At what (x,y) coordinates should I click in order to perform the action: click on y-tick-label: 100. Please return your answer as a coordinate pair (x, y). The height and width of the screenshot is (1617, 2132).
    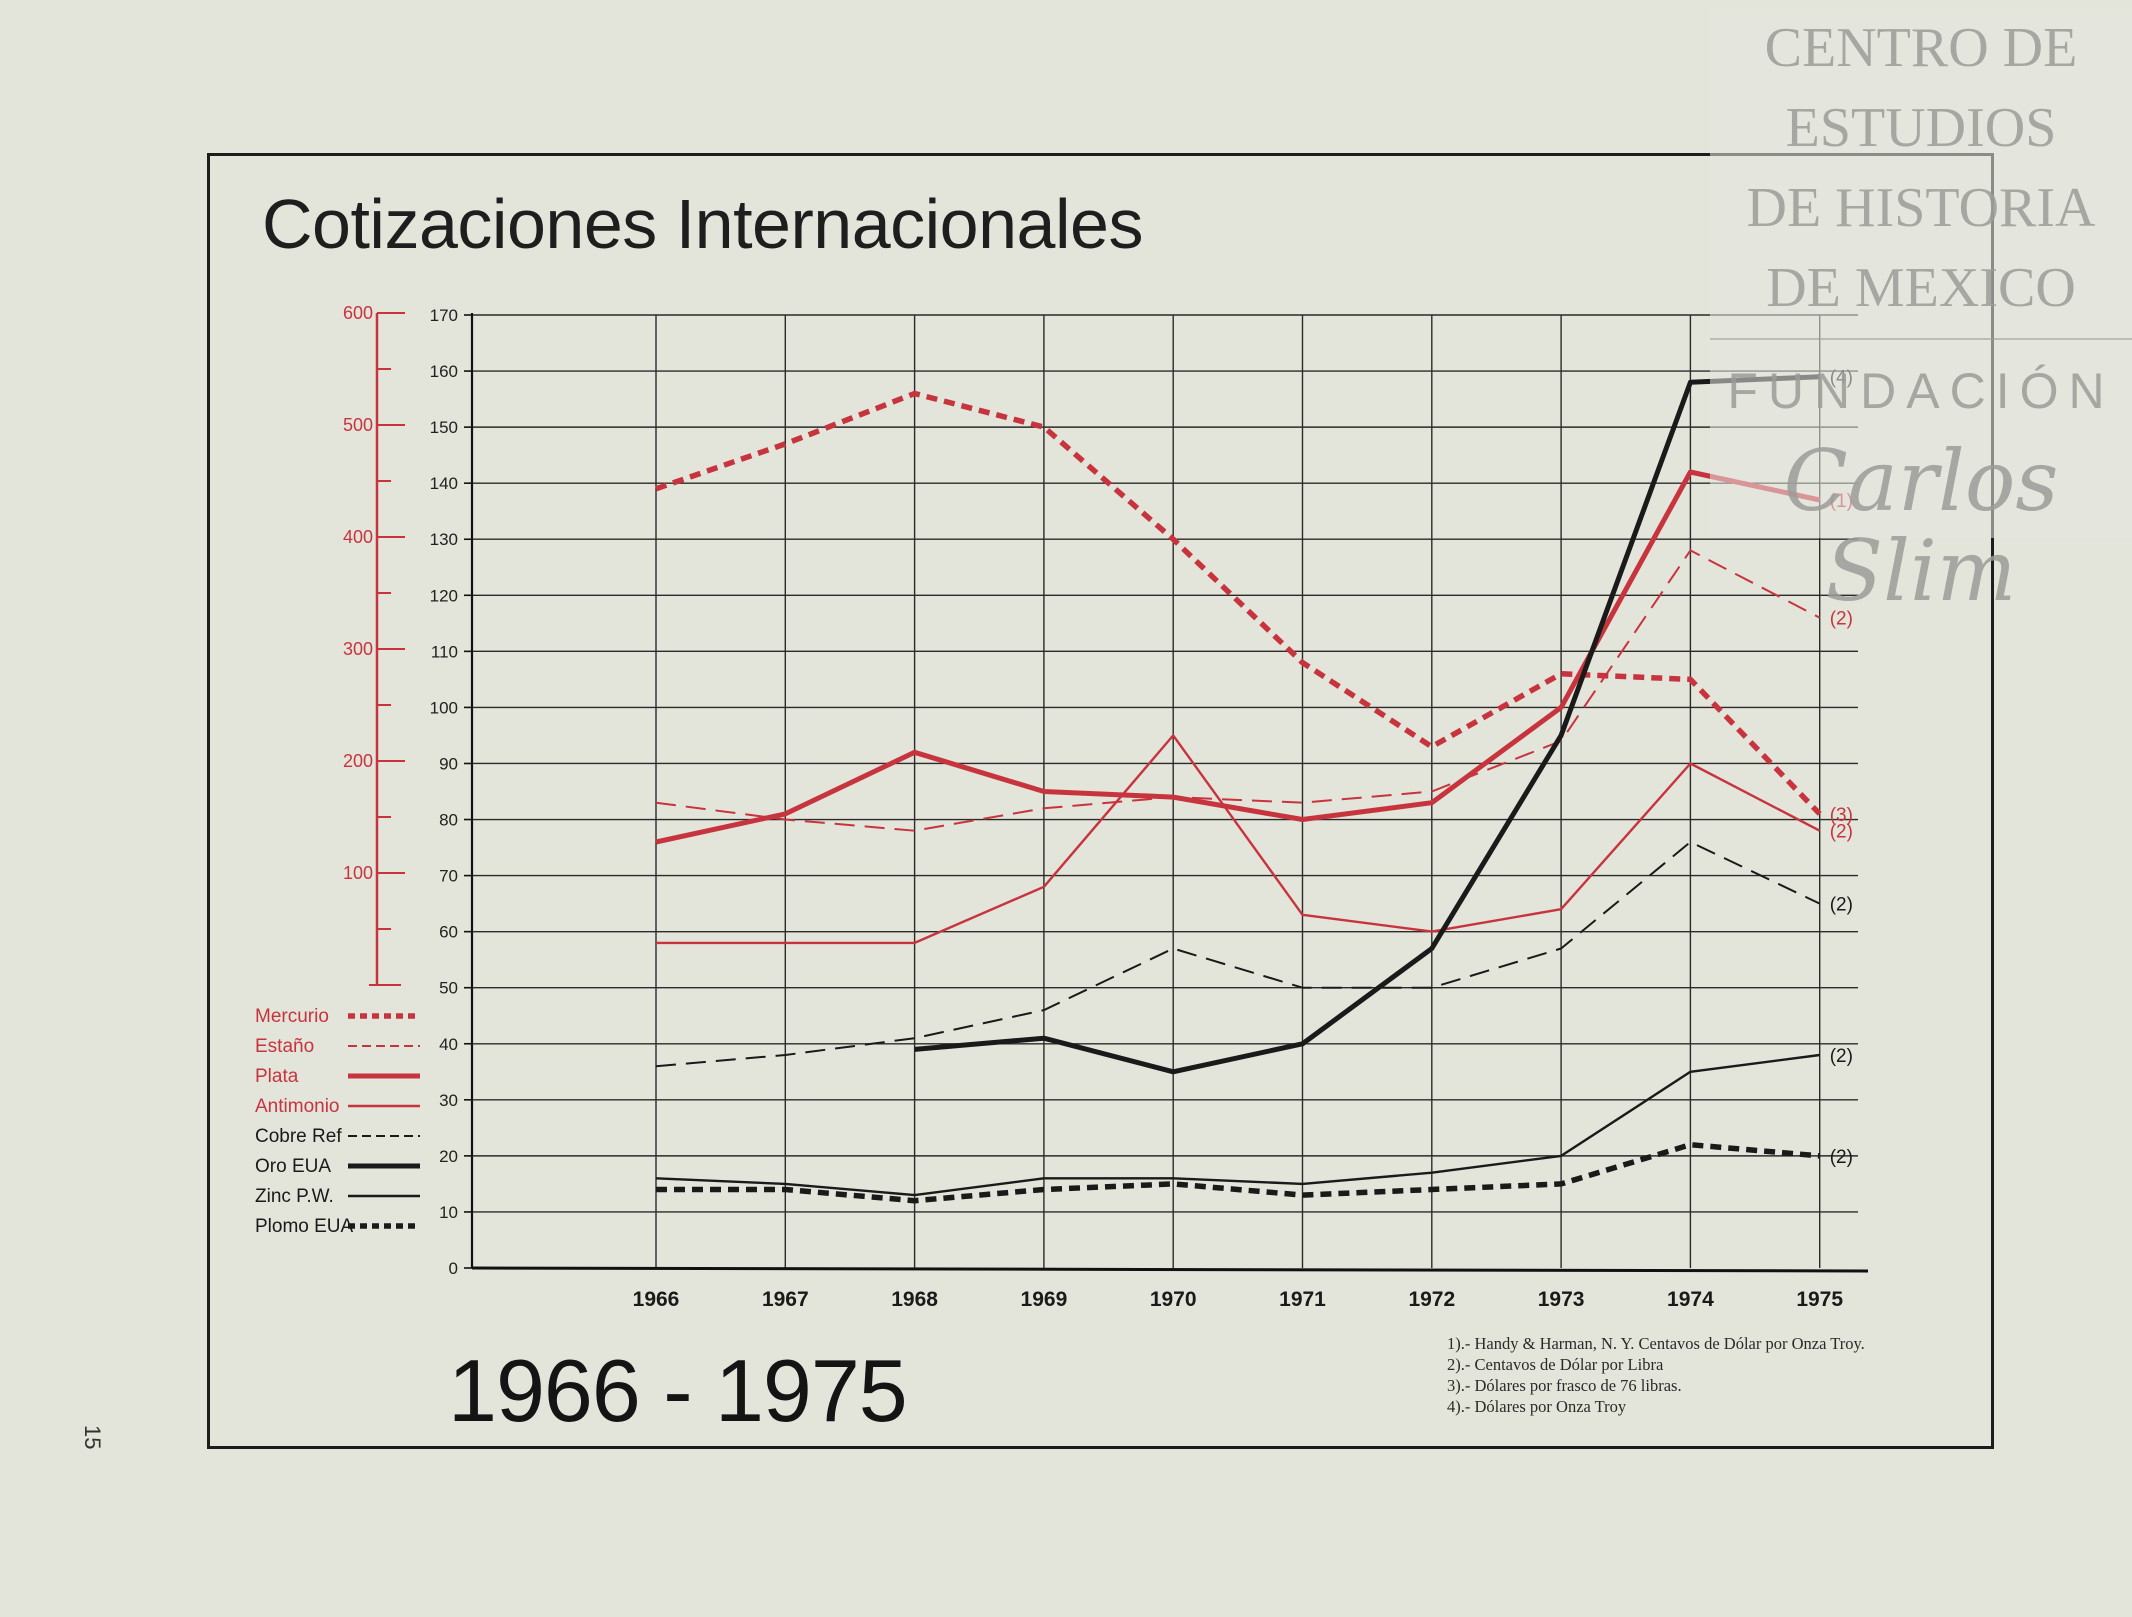
    Looking at the image, I should click on (444, 707).